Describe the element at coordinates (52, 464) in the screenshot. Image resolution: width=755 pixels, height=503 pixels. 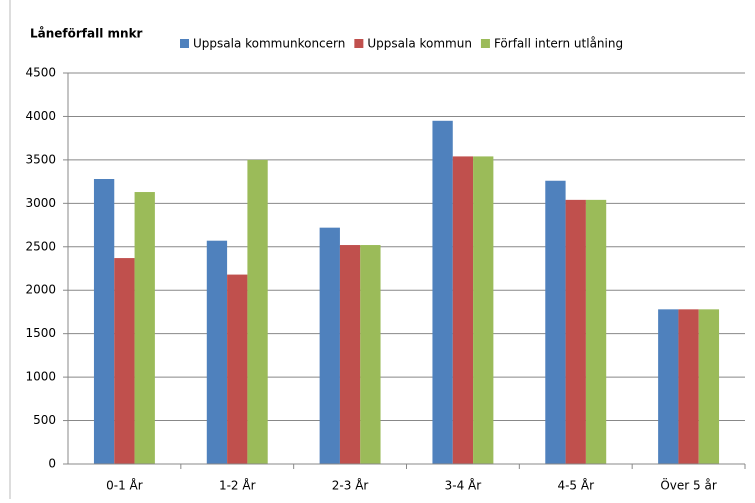
I see `y-tick-label: 0` at that location.